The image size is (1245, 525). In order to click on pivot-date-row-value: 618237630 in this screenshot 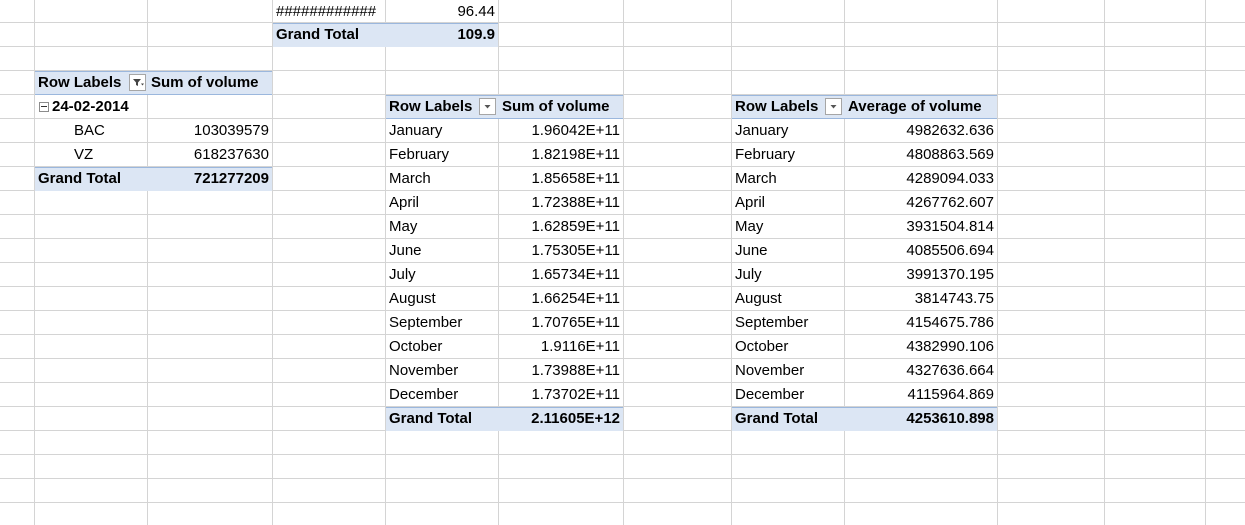, I will do `click(231, 154)`.